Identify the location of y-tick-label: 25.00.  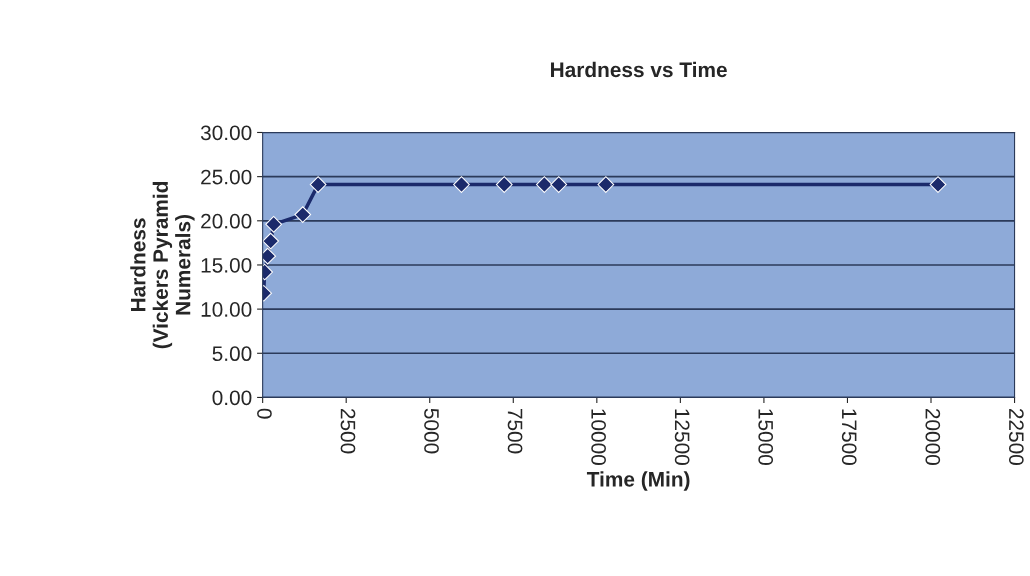
(226, 177).